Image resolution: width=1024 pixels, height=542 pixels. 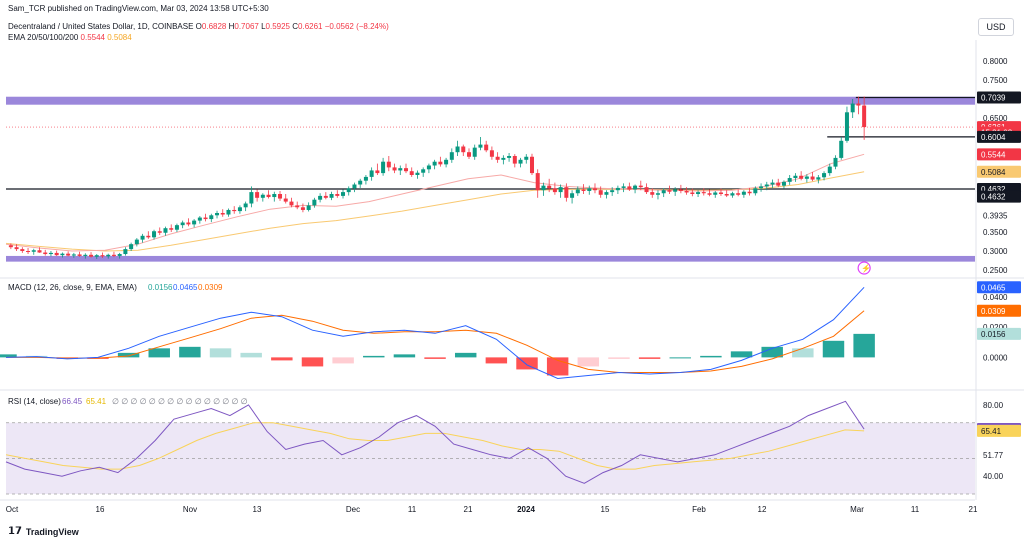 I want to click on macd-signal-legend: 0.0309, so click(x=210, y=287).